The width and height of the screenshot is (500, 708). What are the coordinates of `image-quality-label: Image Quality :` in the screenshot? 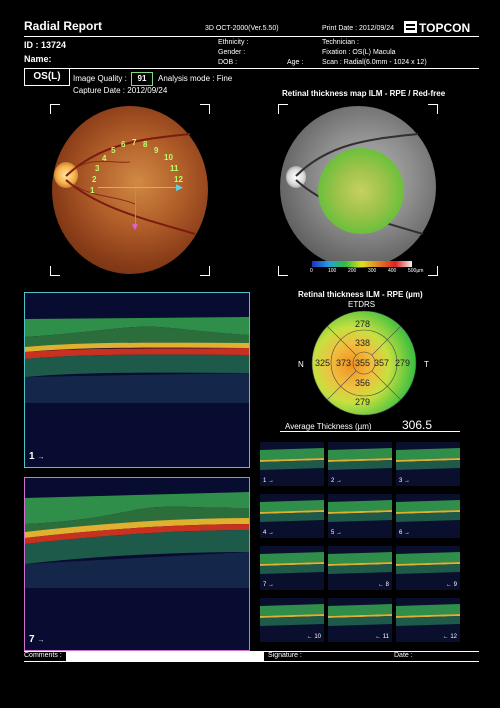 It's located at (100, 78).